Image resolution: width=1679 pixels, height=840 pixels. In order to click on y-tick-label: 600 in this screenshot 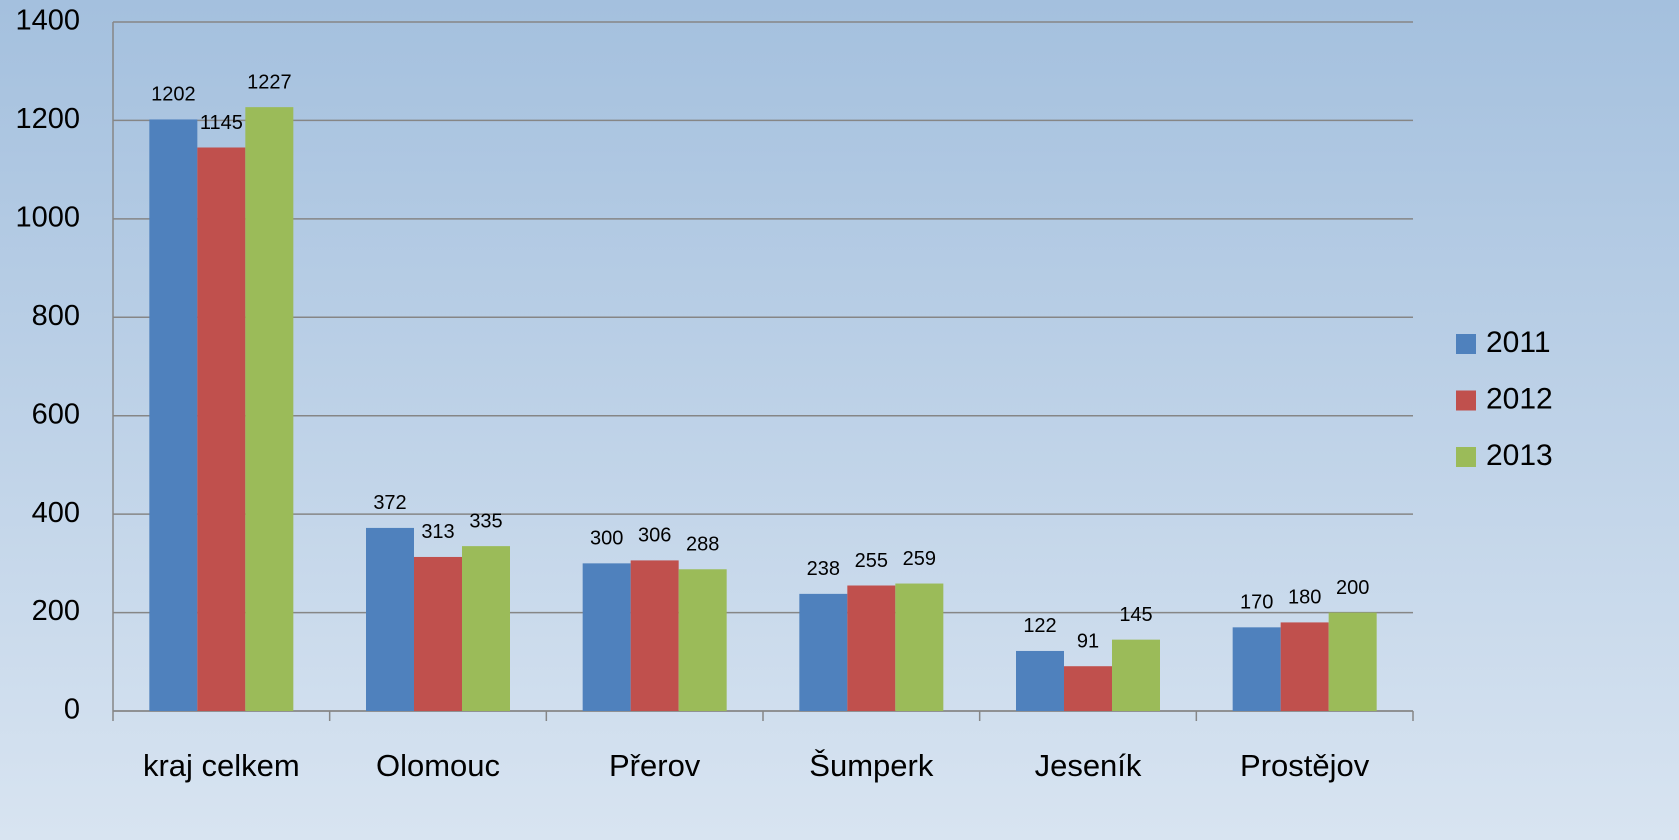, I will do `click(56, 414)`.